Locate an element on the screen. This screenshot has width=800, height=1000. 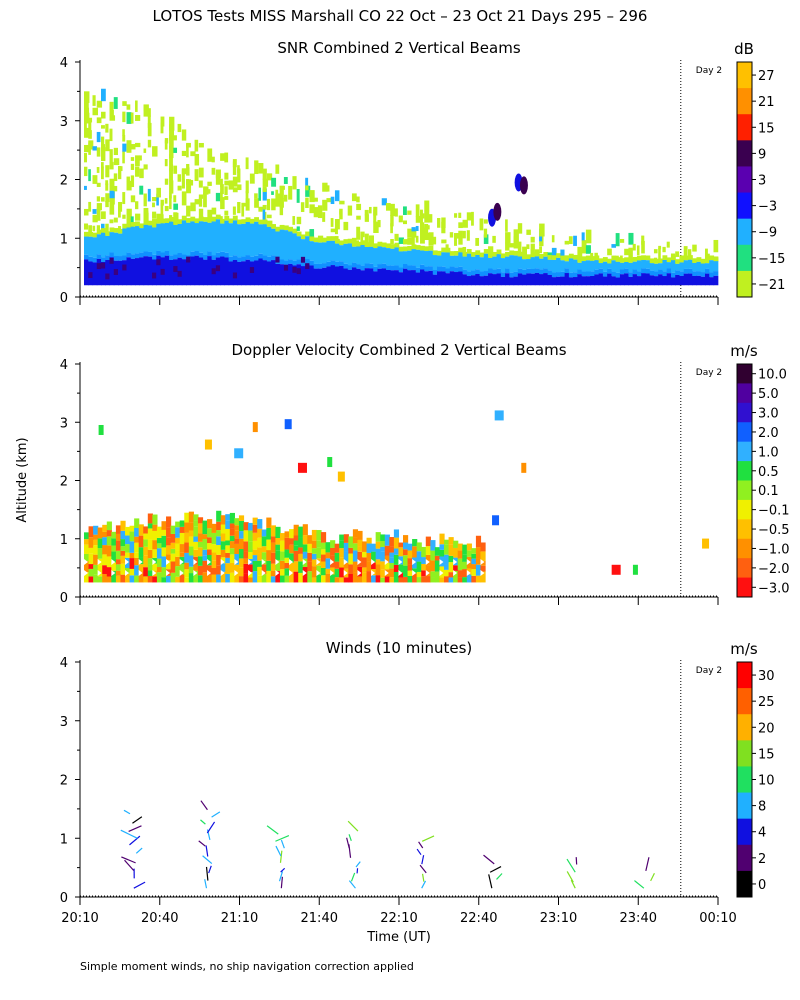
y-tick-label: 3 is located at coordinates (64, 722).